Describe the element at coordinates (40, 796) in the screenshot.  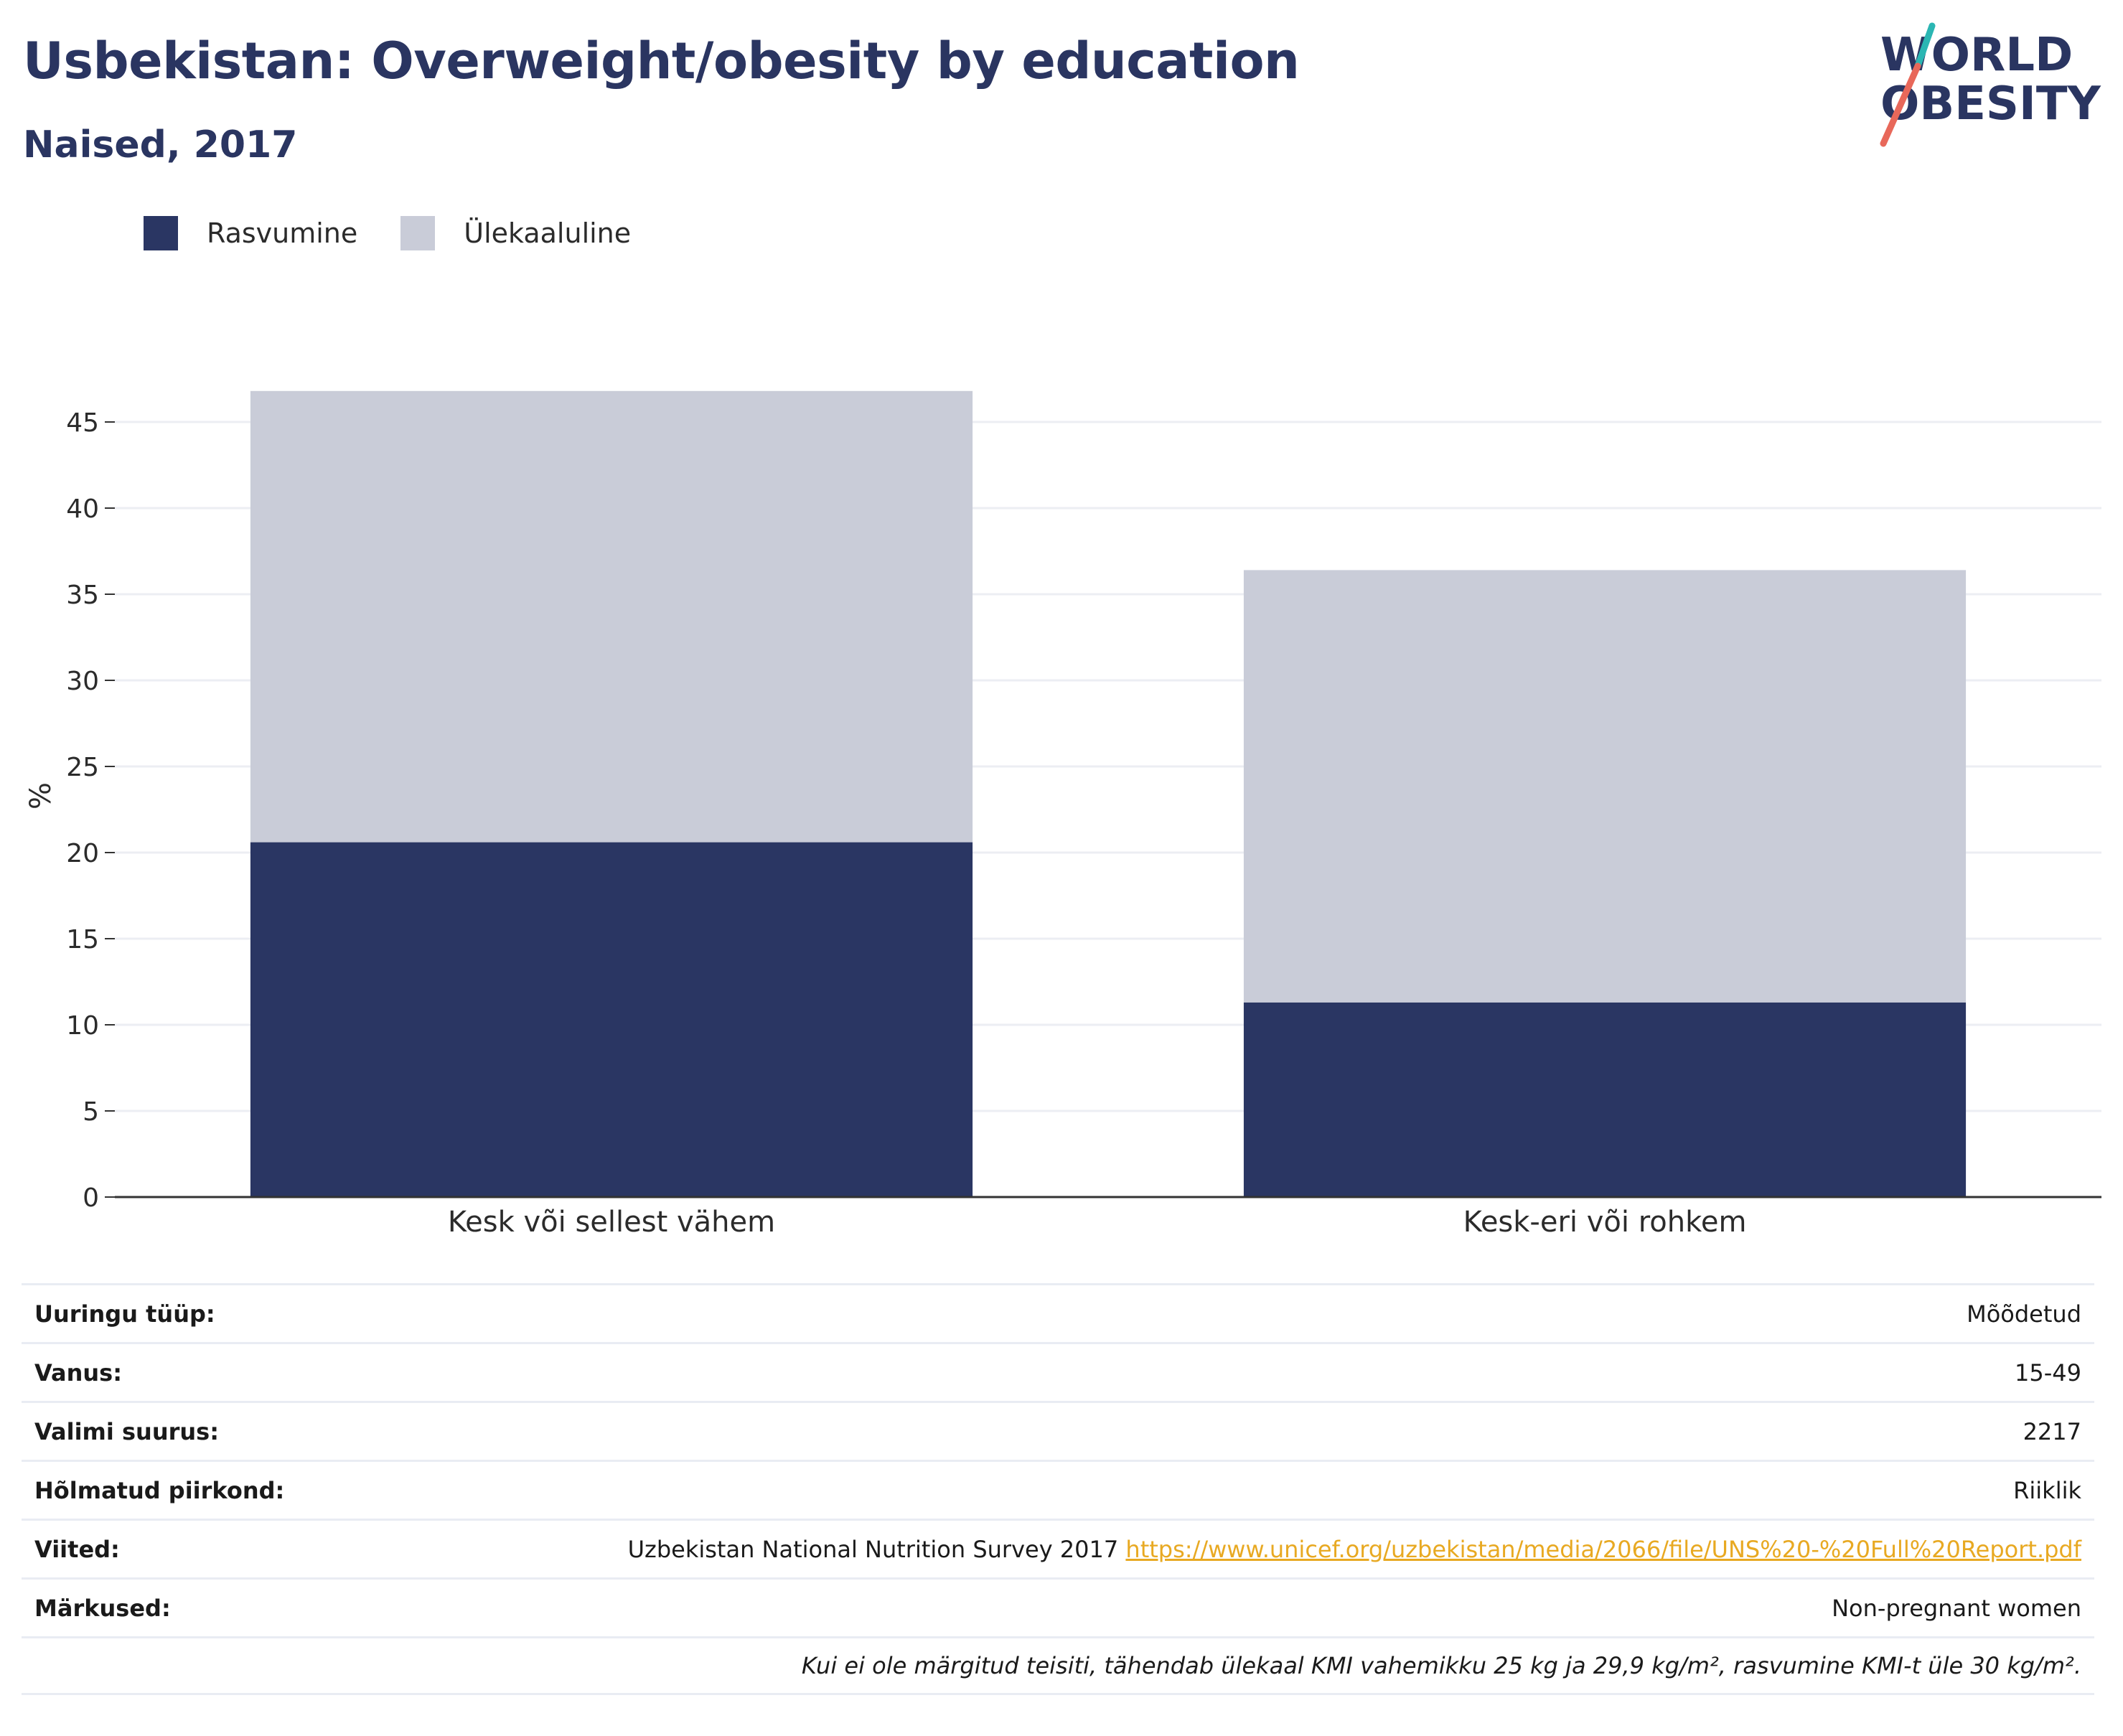
I see `y-axis-label: %` at that location.